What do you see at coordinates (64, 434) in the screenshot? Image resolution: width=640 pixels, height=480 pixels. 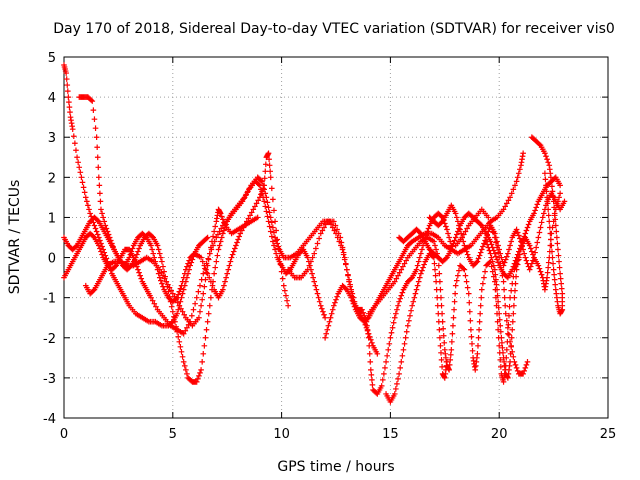 I see `x-tick-label: 0` at bounding box center [64, 434].